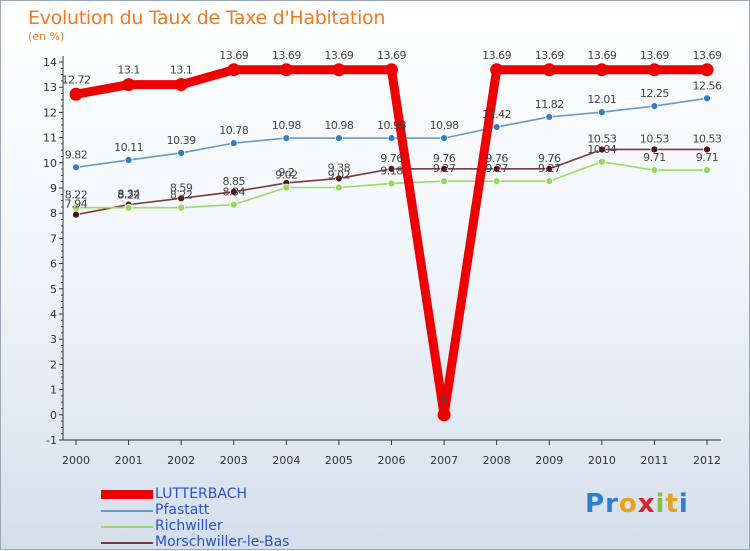 Image resolution: width=750 pixels, height=551 pixels. What do you see at coordinates (707, 460) in the screenshot?
I see `x-tick-label: 2012` at bounding box center [707, 460].